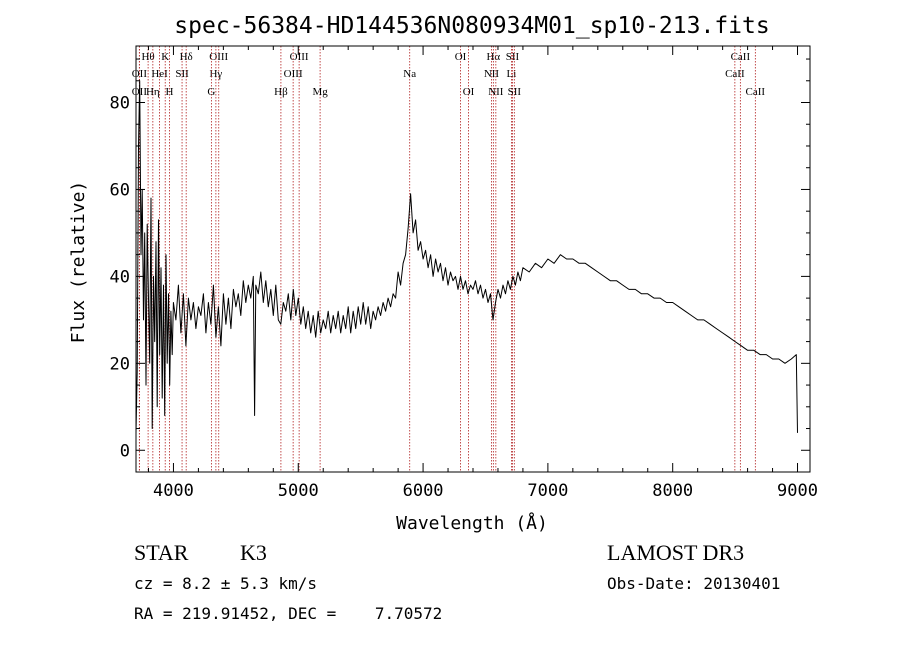  Describe the element at coordinates (120, 364) in the screenshot. I see `y-tick-label: 20` at that location.